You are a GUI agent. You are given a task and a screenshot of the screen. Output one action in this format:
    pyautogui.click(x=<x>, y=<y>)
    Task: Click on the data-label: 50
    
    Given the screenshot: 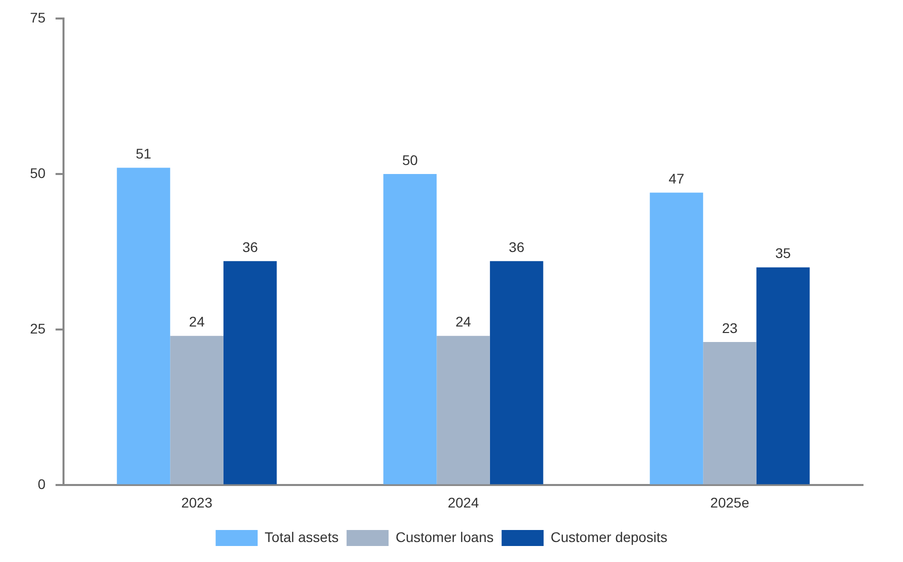 What is the action you would take?
    pyautogui.click(x=410, y=160)
    